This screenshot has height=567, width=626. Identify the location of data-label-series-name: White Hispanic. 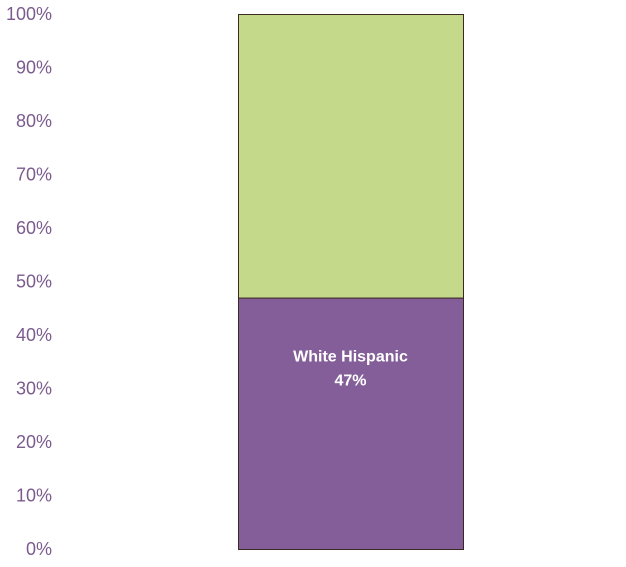
(350, 357).